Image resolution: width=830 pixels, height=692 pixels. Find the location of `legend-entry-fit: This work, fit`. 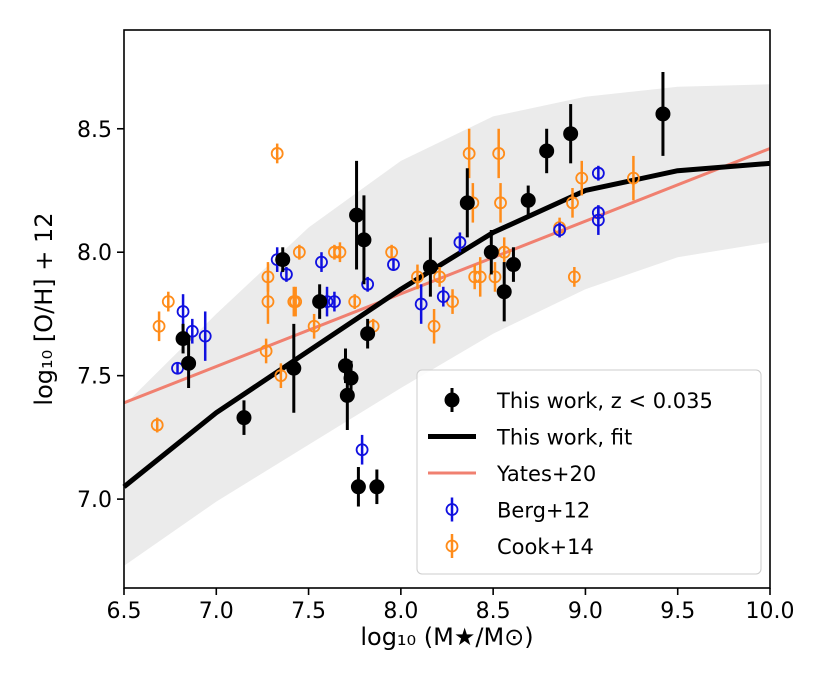

legend-entry-fit: This work, fit is located at coordinates (530, 438).